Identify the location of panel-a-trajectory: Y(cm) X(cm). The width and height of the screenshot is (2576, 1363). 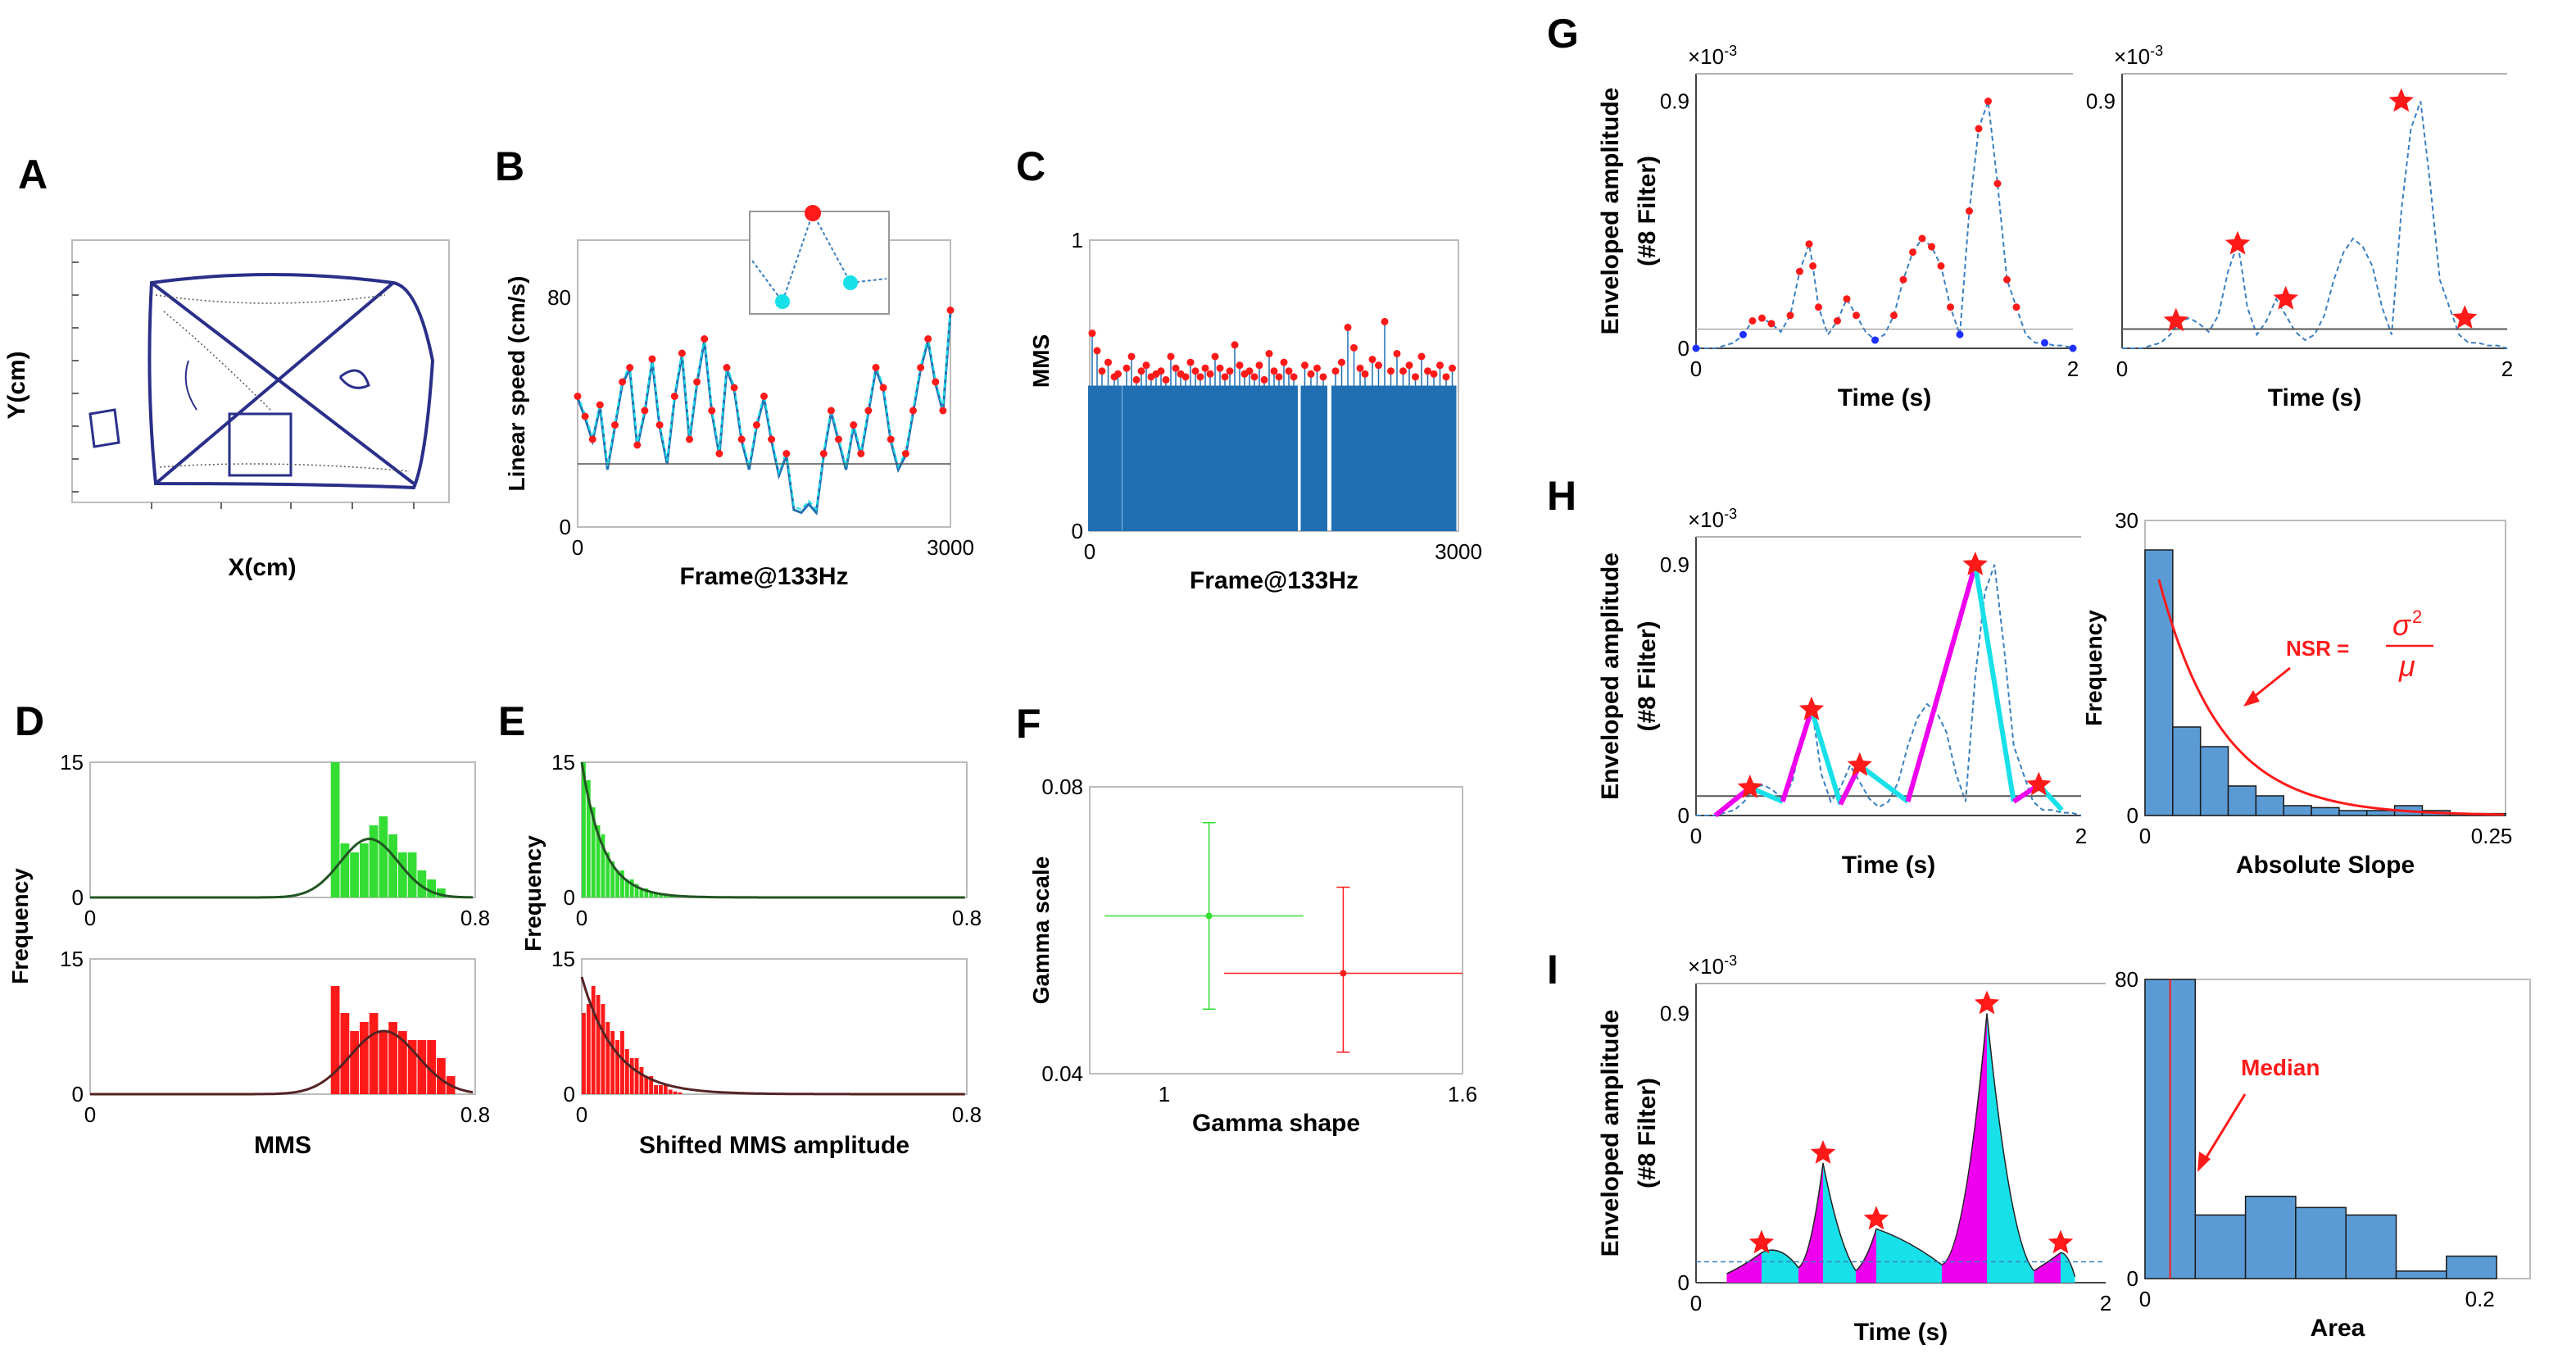
(226, 410).